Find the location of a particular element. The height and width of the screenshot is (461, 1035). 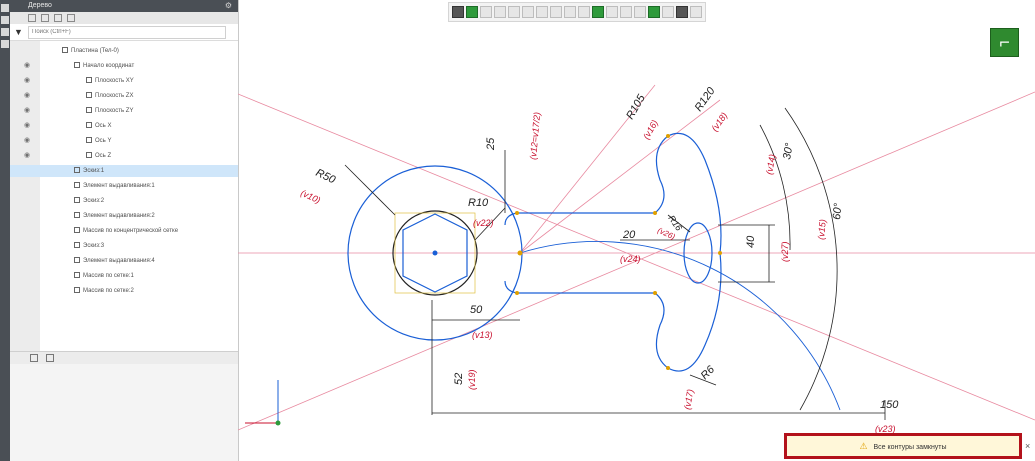

dim-text-150: 150 is located at coordinates (889, 405).